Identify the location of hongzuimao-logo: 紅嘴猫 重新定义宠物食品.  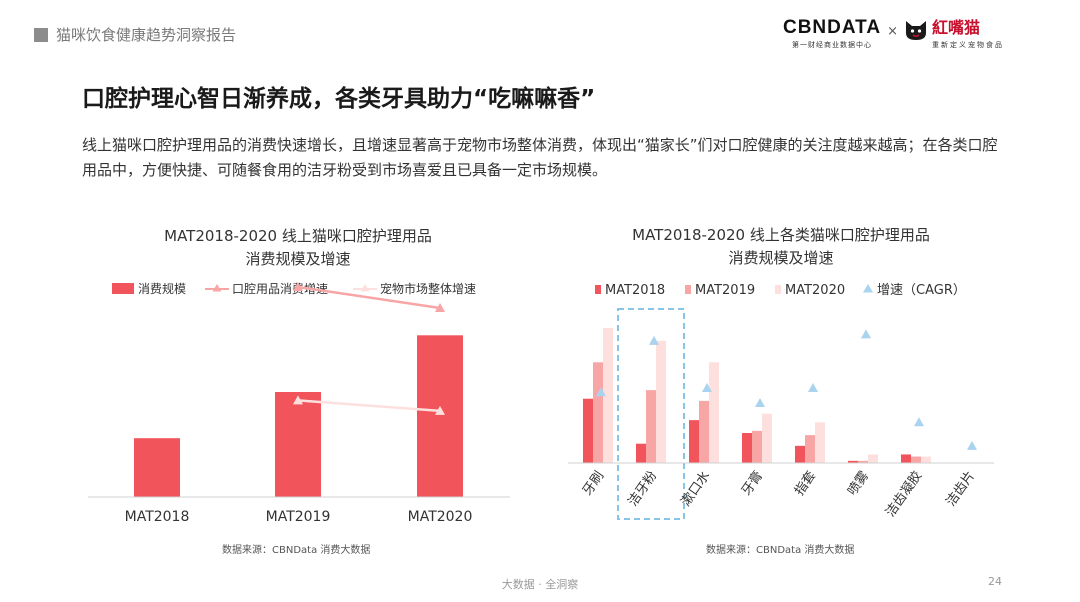
(968, 34).